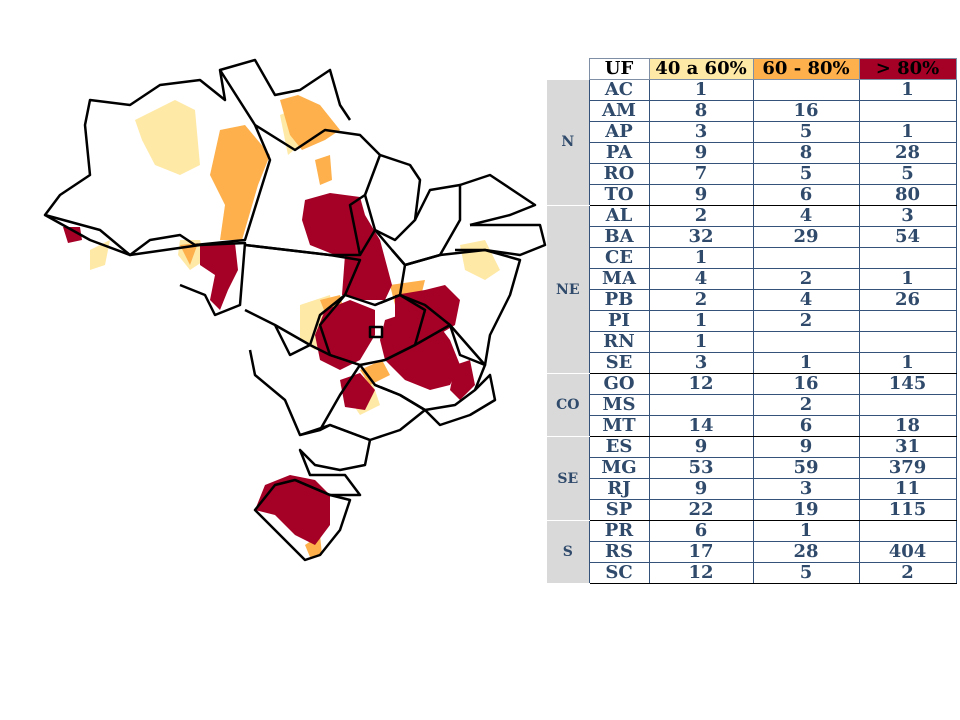  Describe the element at coordinates (568, 142) in the screenshot. I see `region-label: N` at that location.